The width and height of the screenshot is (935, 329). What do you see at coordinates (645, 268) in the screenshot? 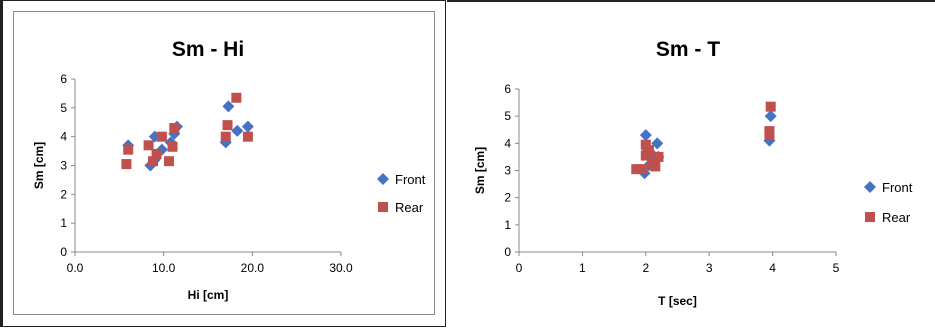
I see `x-tick-label: 2` at bounding box center [645, 268].